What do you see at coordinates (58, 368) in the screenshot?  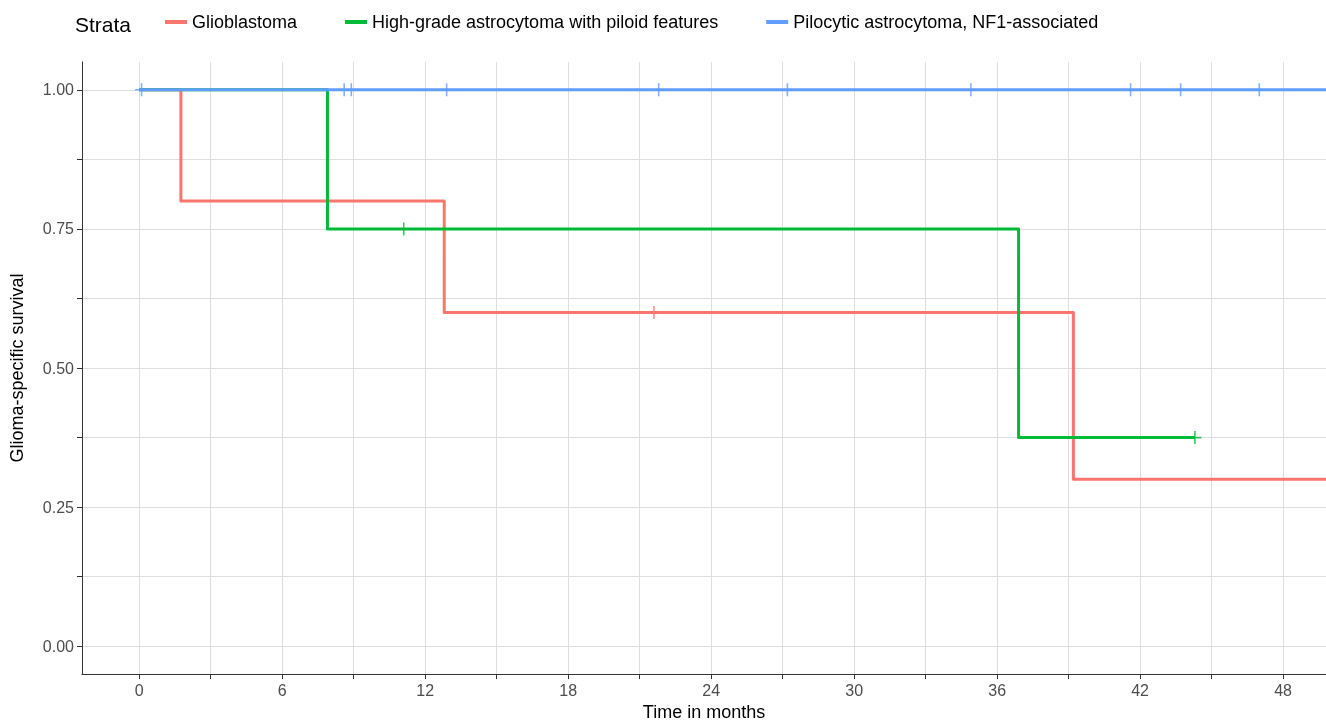 I see `y-tick-label: 0.50` at bounding box center [58, 368].